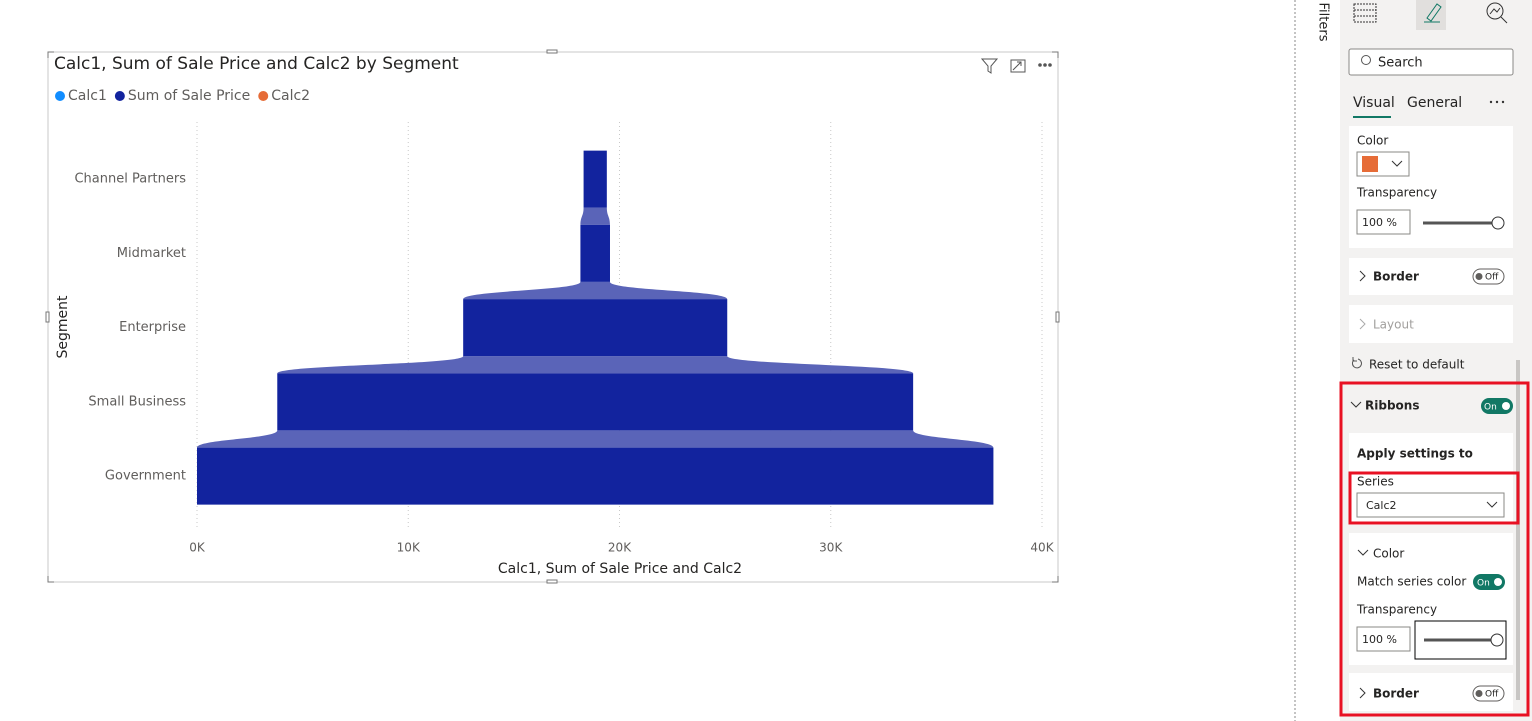 Image resolution: width=1532 pixels, height=721 pixels. Describe the element at coordinates (1431, 62) in the screenshot. I see `search-box` at that location.